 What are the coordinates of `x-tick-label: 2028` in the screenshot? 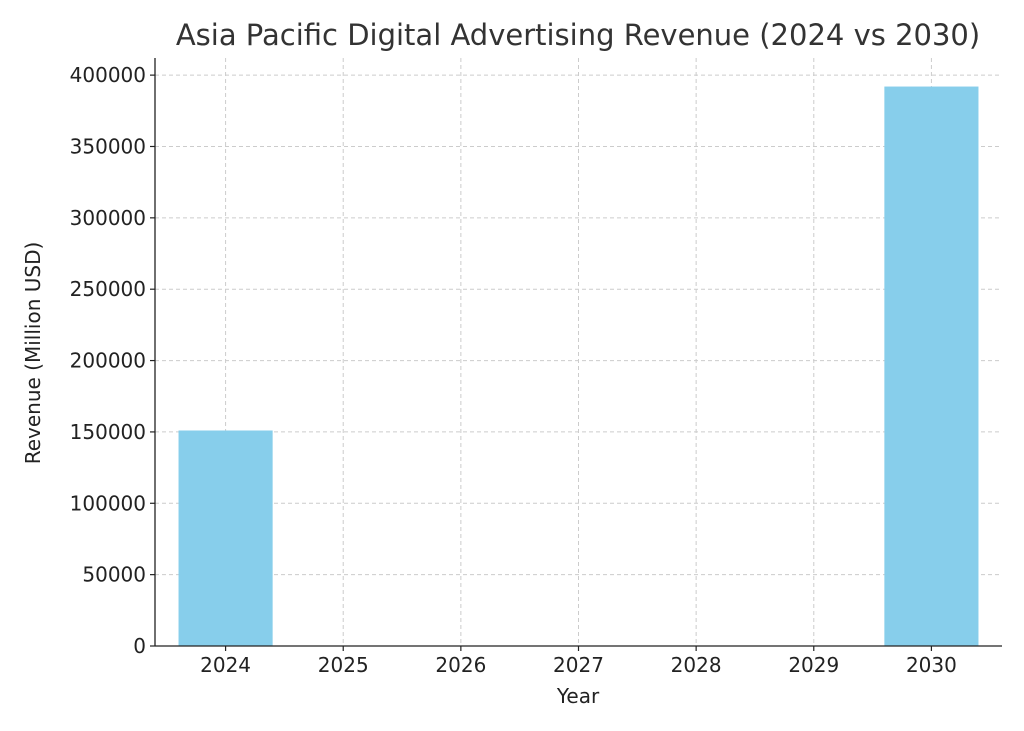 It's located at (696, 665).